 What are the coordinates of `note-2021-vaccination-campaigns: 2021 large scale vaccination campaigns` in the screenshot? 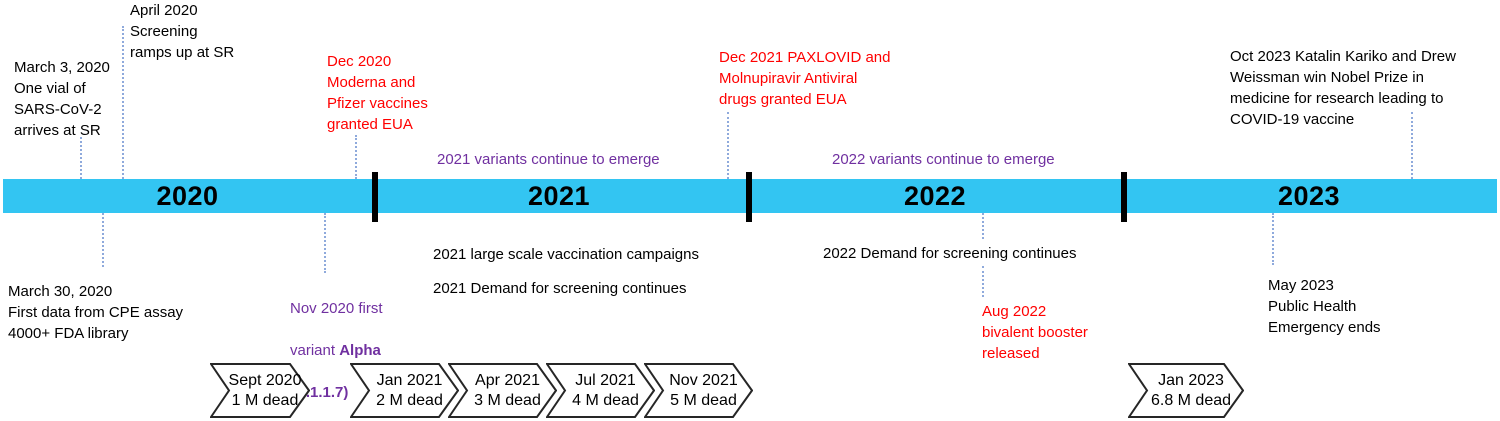 It's located at (566, 254).